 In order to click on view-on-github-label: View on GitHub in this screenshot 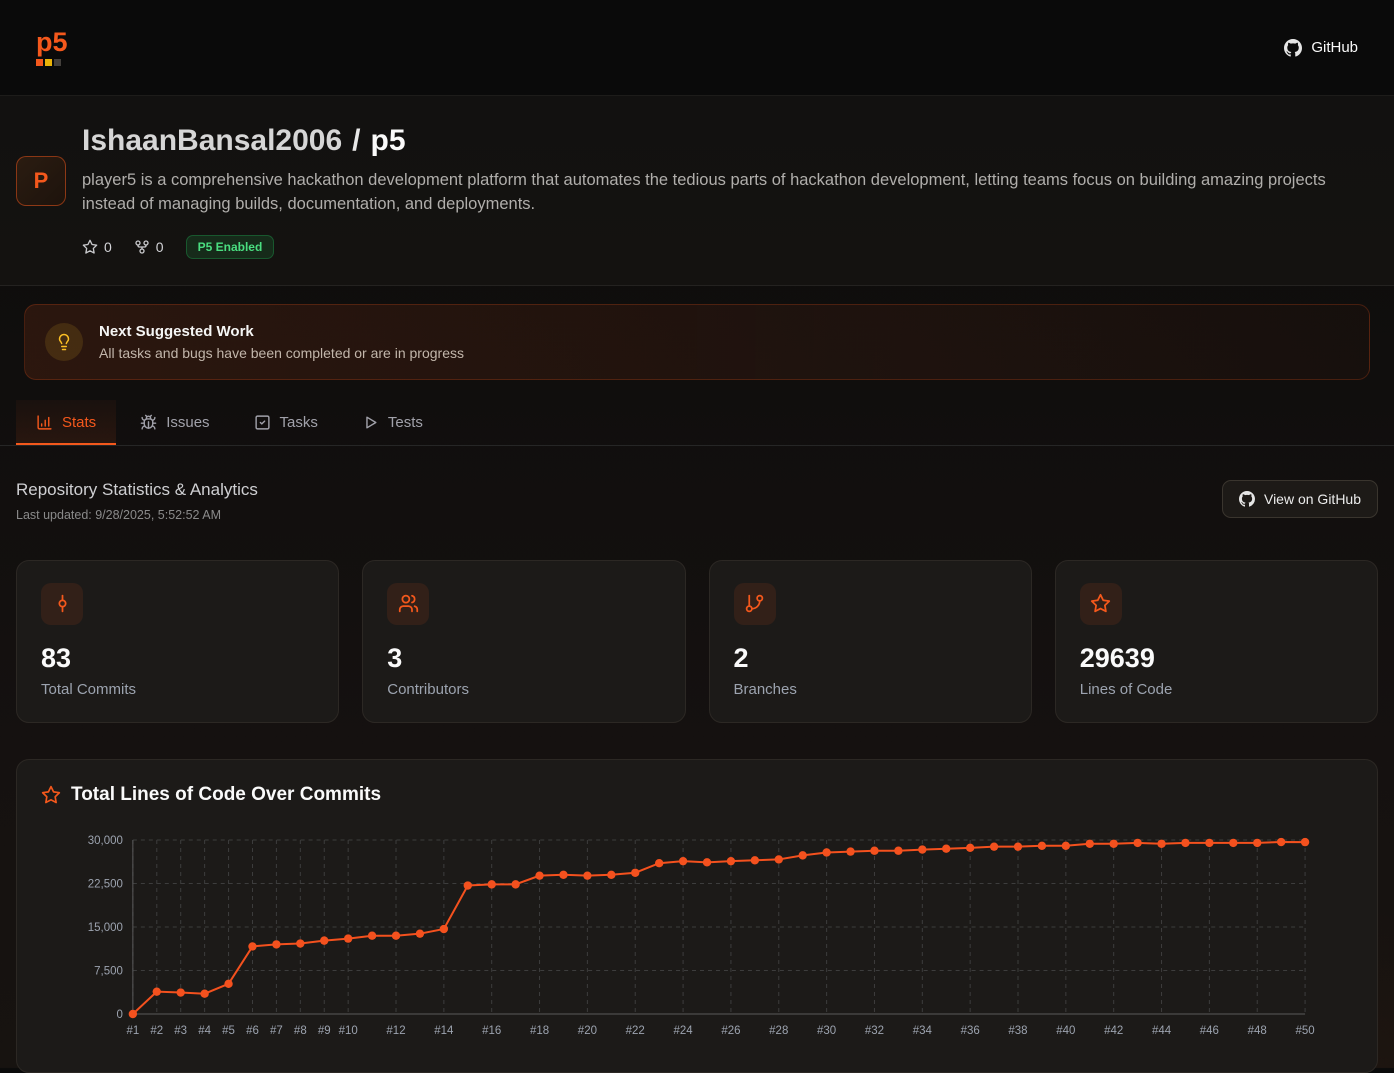, I will do `click(1312, 498)`.